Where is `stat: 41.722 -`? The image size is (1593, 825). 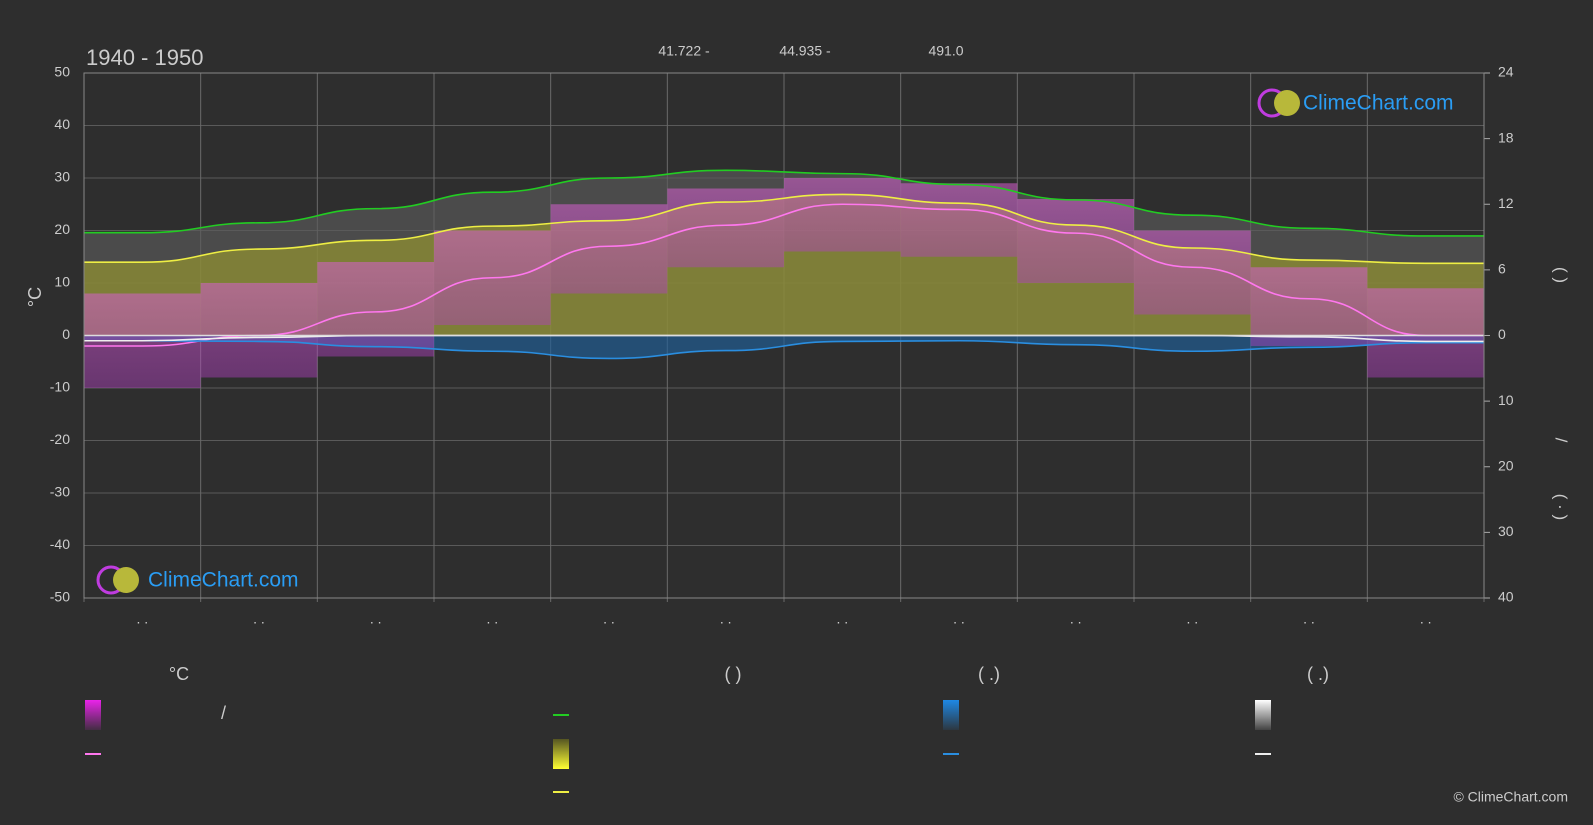 stat: 41.722 - is located at coordinates (684, 51).